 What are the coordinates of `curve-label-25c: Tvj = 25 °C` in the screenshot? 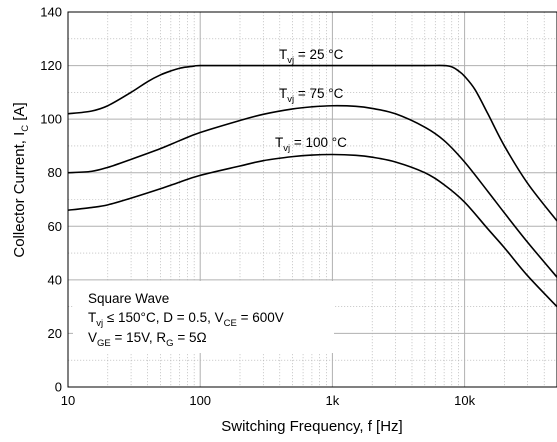 It's located at (311, 56).